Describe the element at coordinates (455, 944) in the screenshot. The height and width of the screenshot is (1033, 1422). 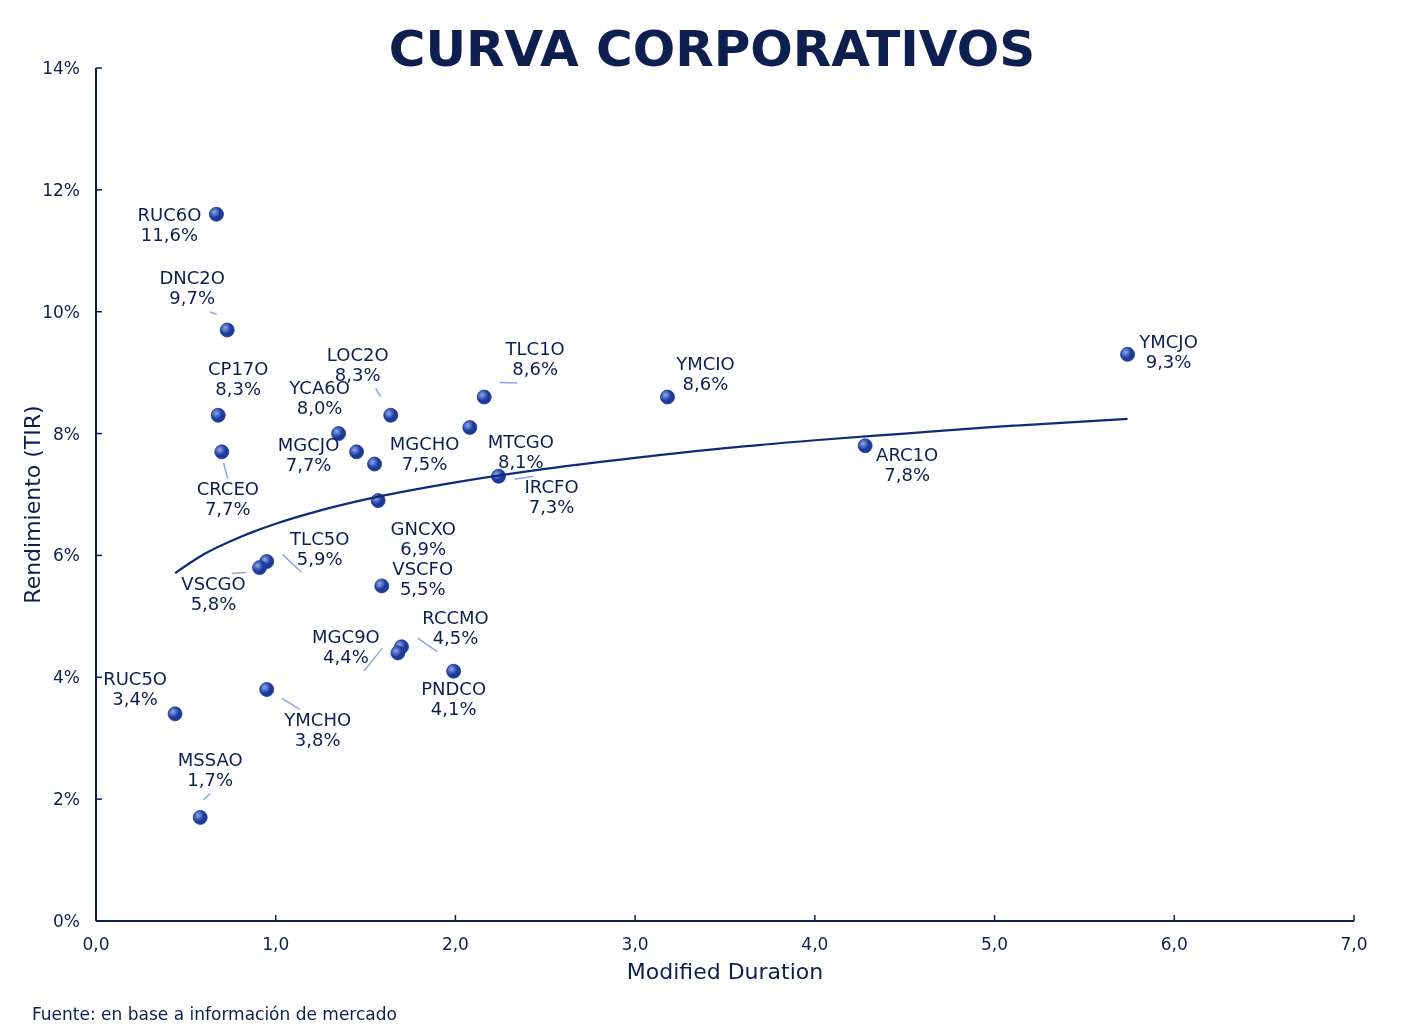
I see `x-tick-label: 2,0` at that location.